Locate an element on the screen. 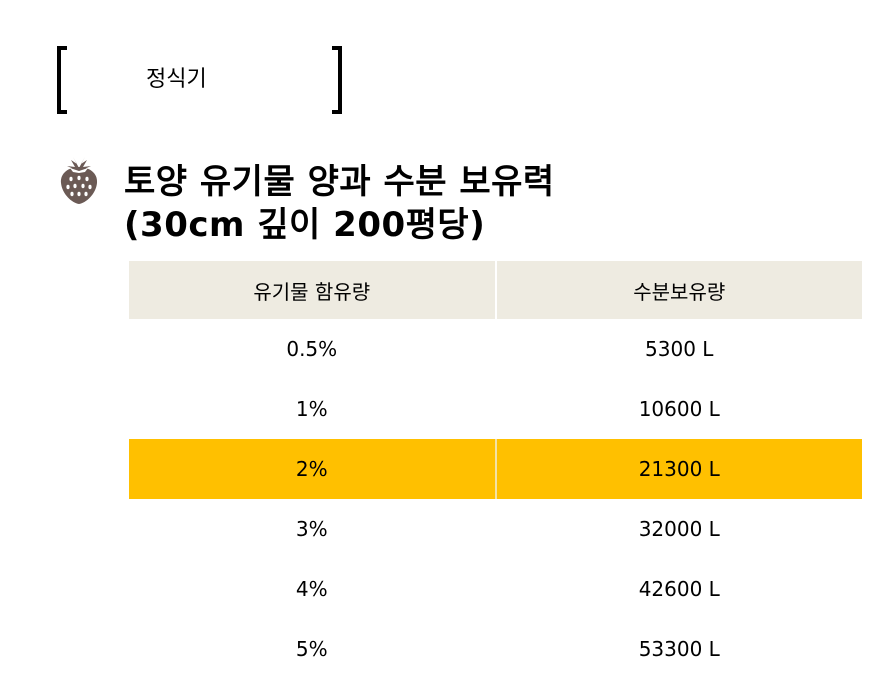 The image size is (893, 686). cell-organic: 5% is located at coordinates (313, 649).